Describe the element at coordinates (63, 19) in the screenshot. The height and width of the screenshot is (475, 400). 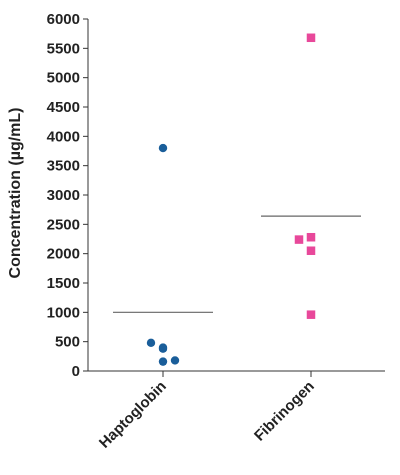
I see `y-tick-label: 6000` at that location.